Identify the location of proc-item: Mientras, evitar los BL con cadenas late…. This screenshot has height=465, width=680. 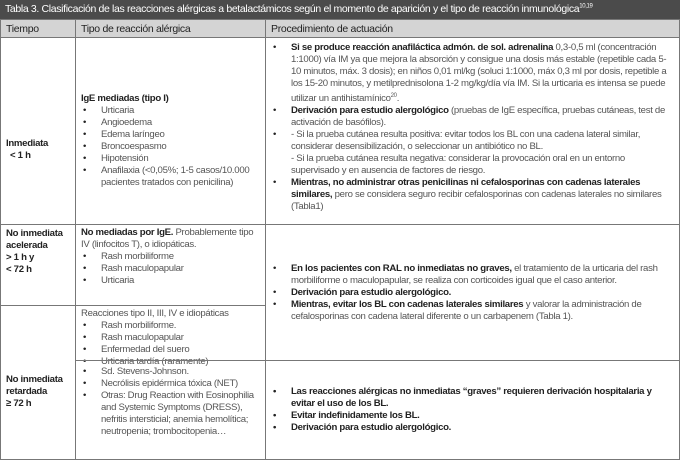
(472, 311).